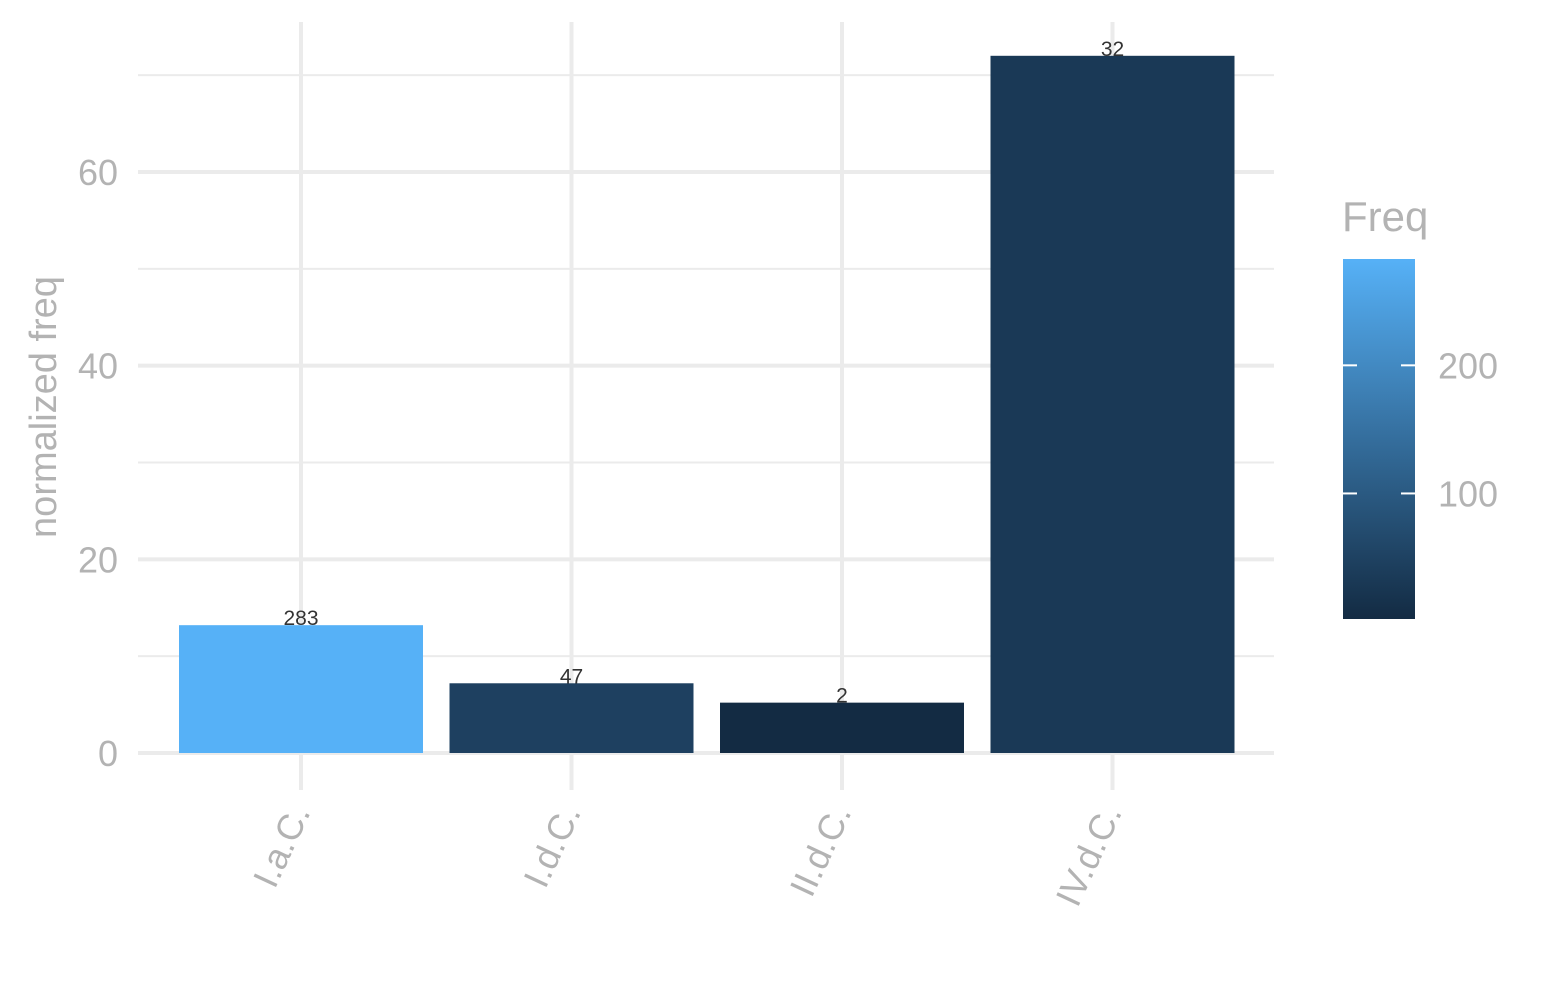 This screenshot has width=1545, height=1000. I want to click on bar-I.d.C., so click(571, 718).